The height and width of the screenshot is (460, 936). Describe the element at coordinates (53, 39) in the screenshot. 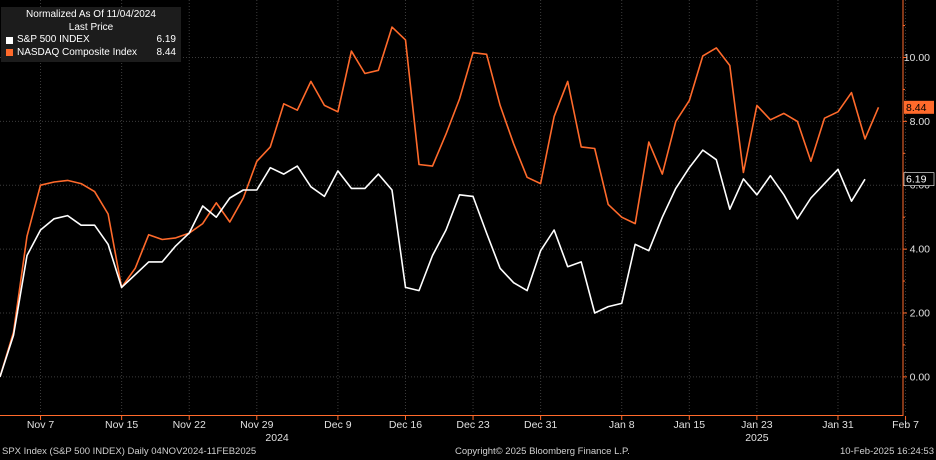

I see `legend-name-spx: S&P 500 INDEX` at that location.